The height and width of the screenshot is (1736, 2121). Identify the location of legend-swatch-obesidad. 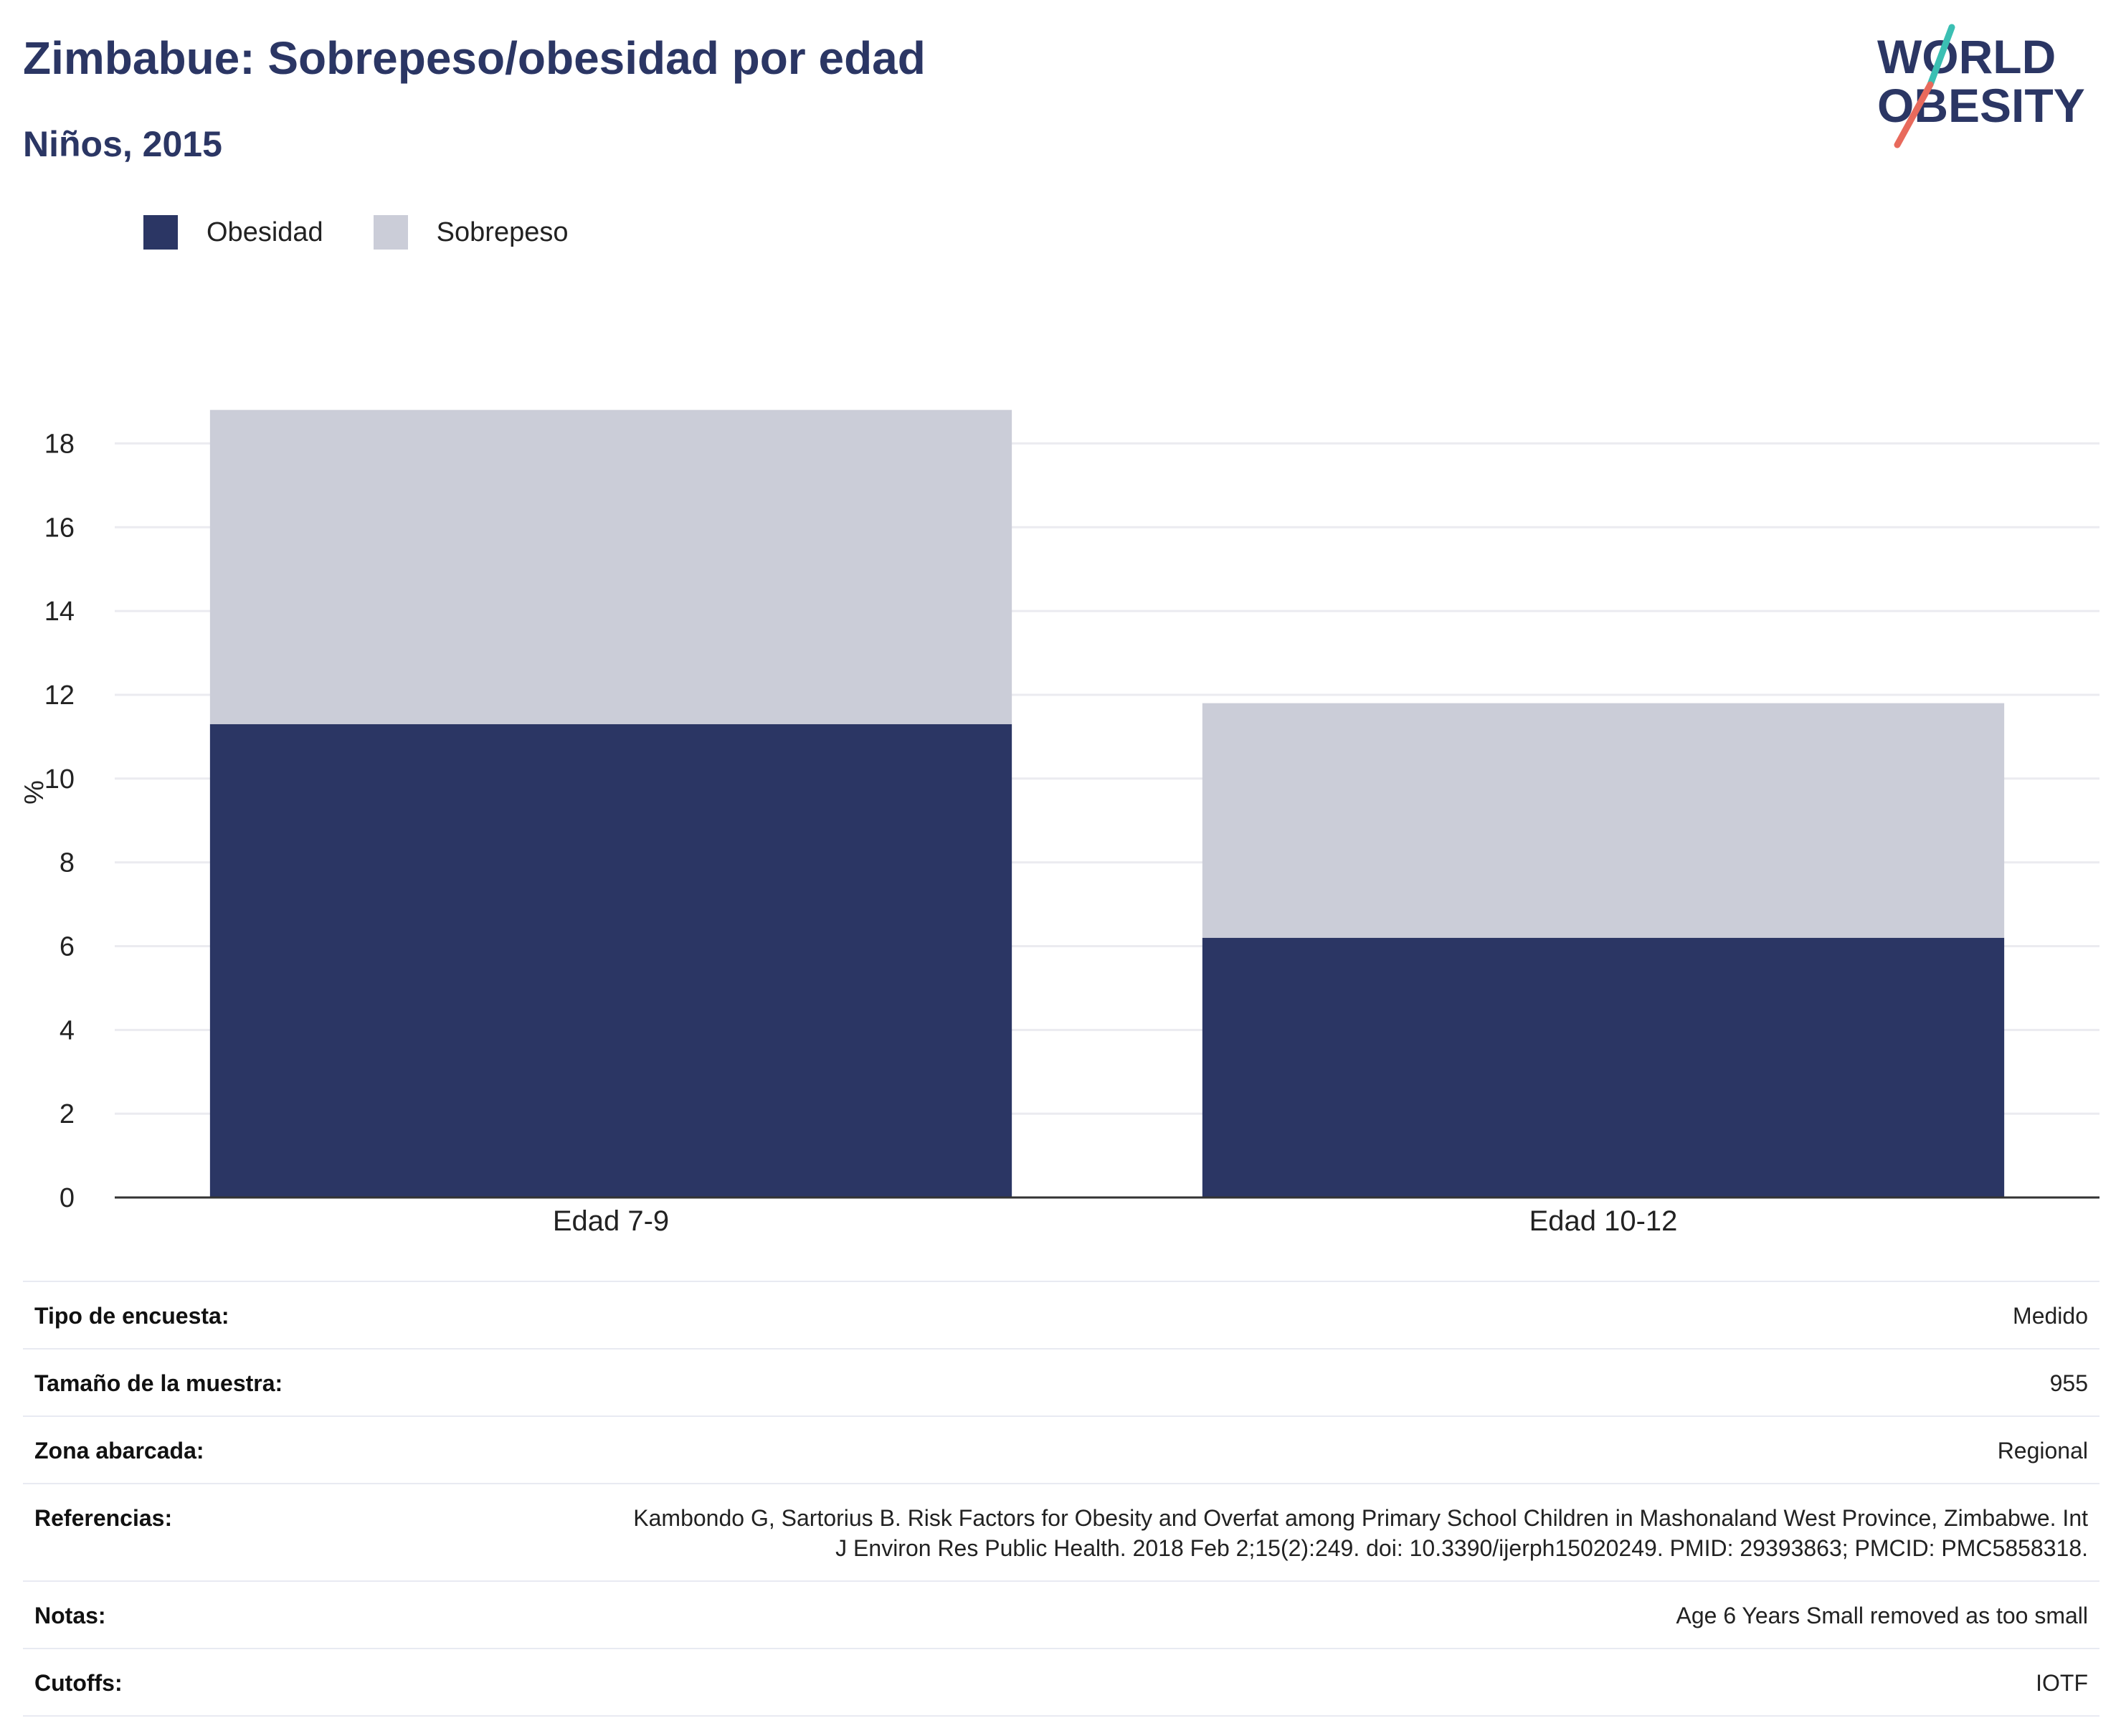
(160, 232).